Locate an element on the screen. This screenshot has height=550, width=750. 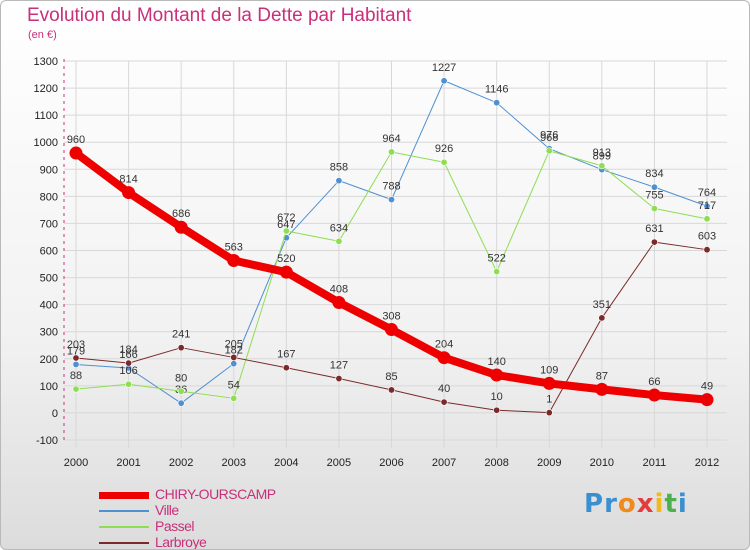
data-label: 755 is located at coordinates (654, 196).